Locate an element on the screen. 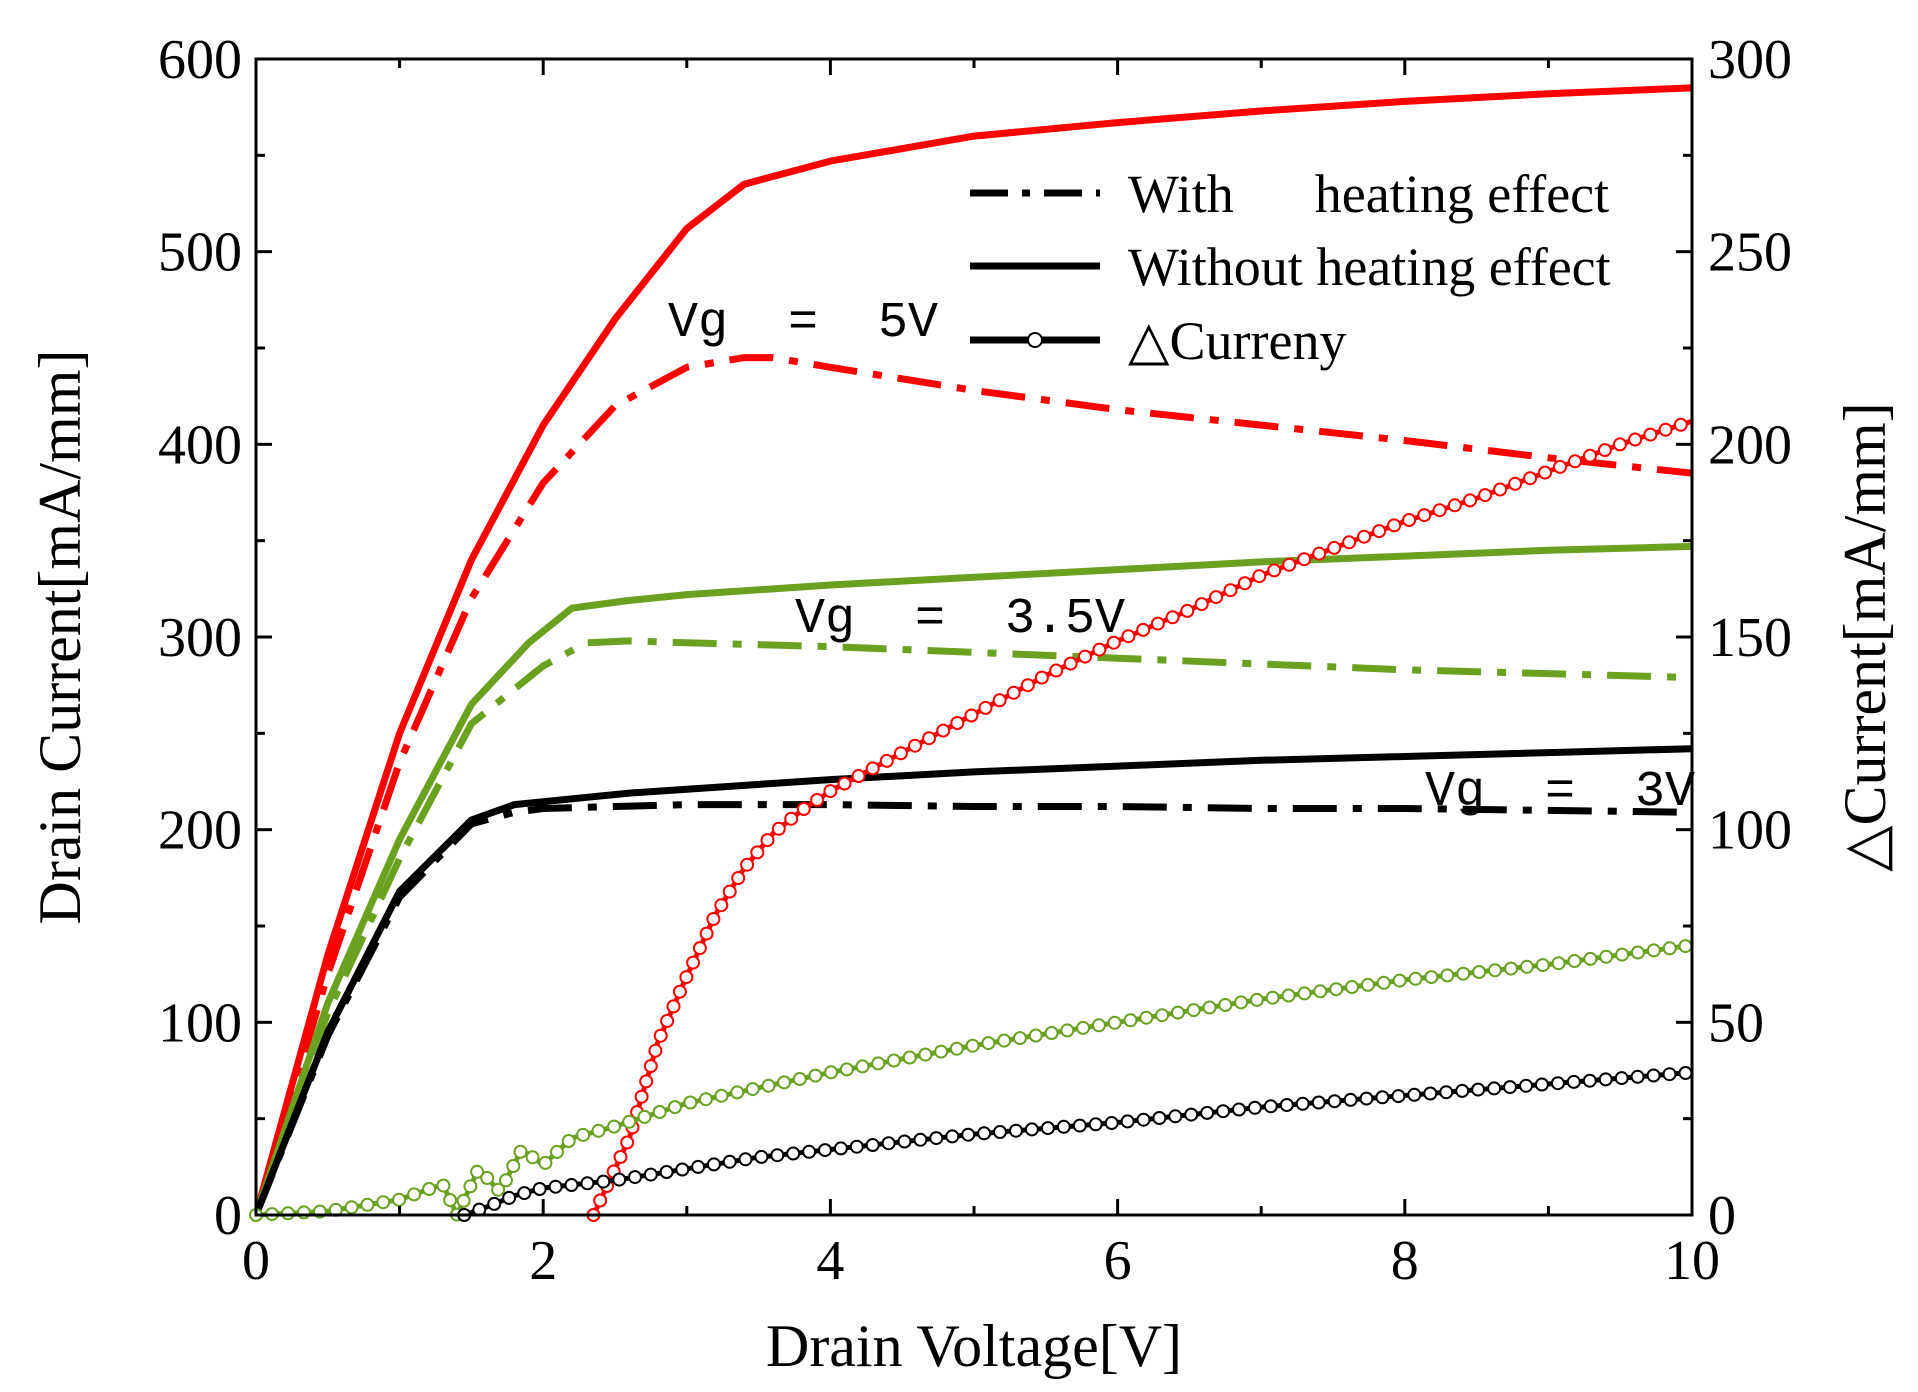  legend-label-without-heating: Without heating effect is located at coordinates (1369, 267).